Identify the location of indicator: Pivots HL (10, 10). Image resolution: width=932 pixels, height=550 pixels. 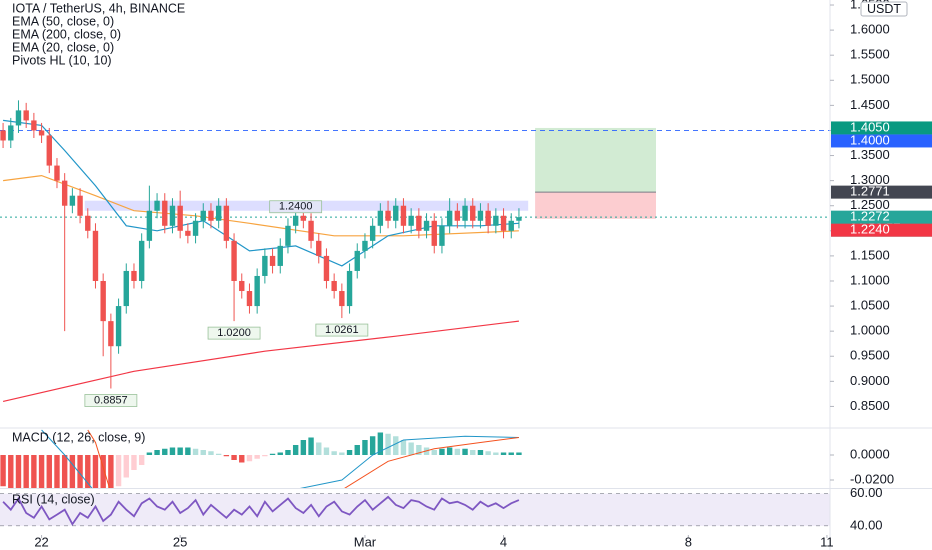
(62, 60).